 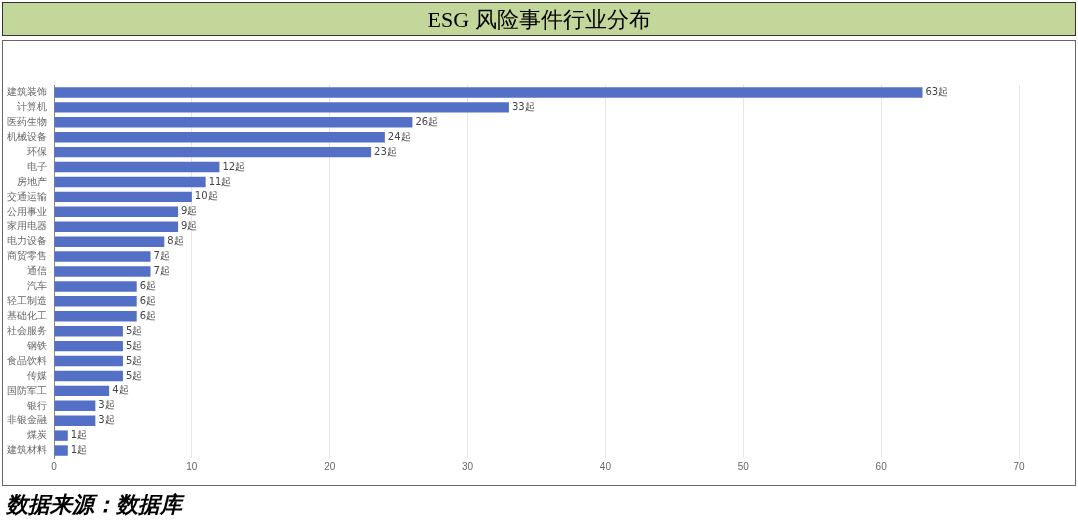 What do you see at coordinates (120, 390) in the screenshot?
I see `data-label: 4起` at bounding box center [120, 390].